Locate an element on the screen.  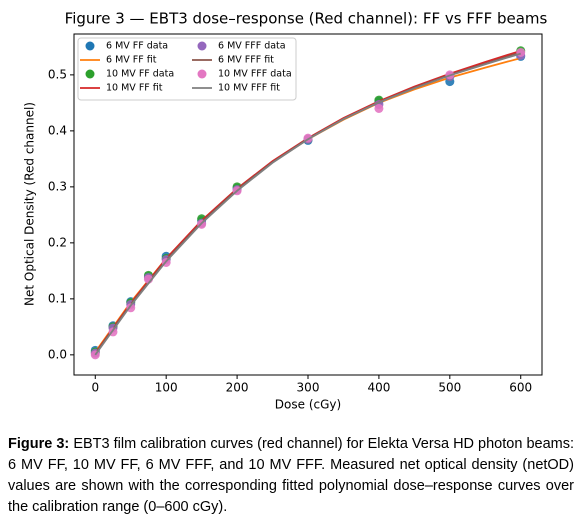
legend-label: 10 MV FF fit is located at coordinates (134, 88).